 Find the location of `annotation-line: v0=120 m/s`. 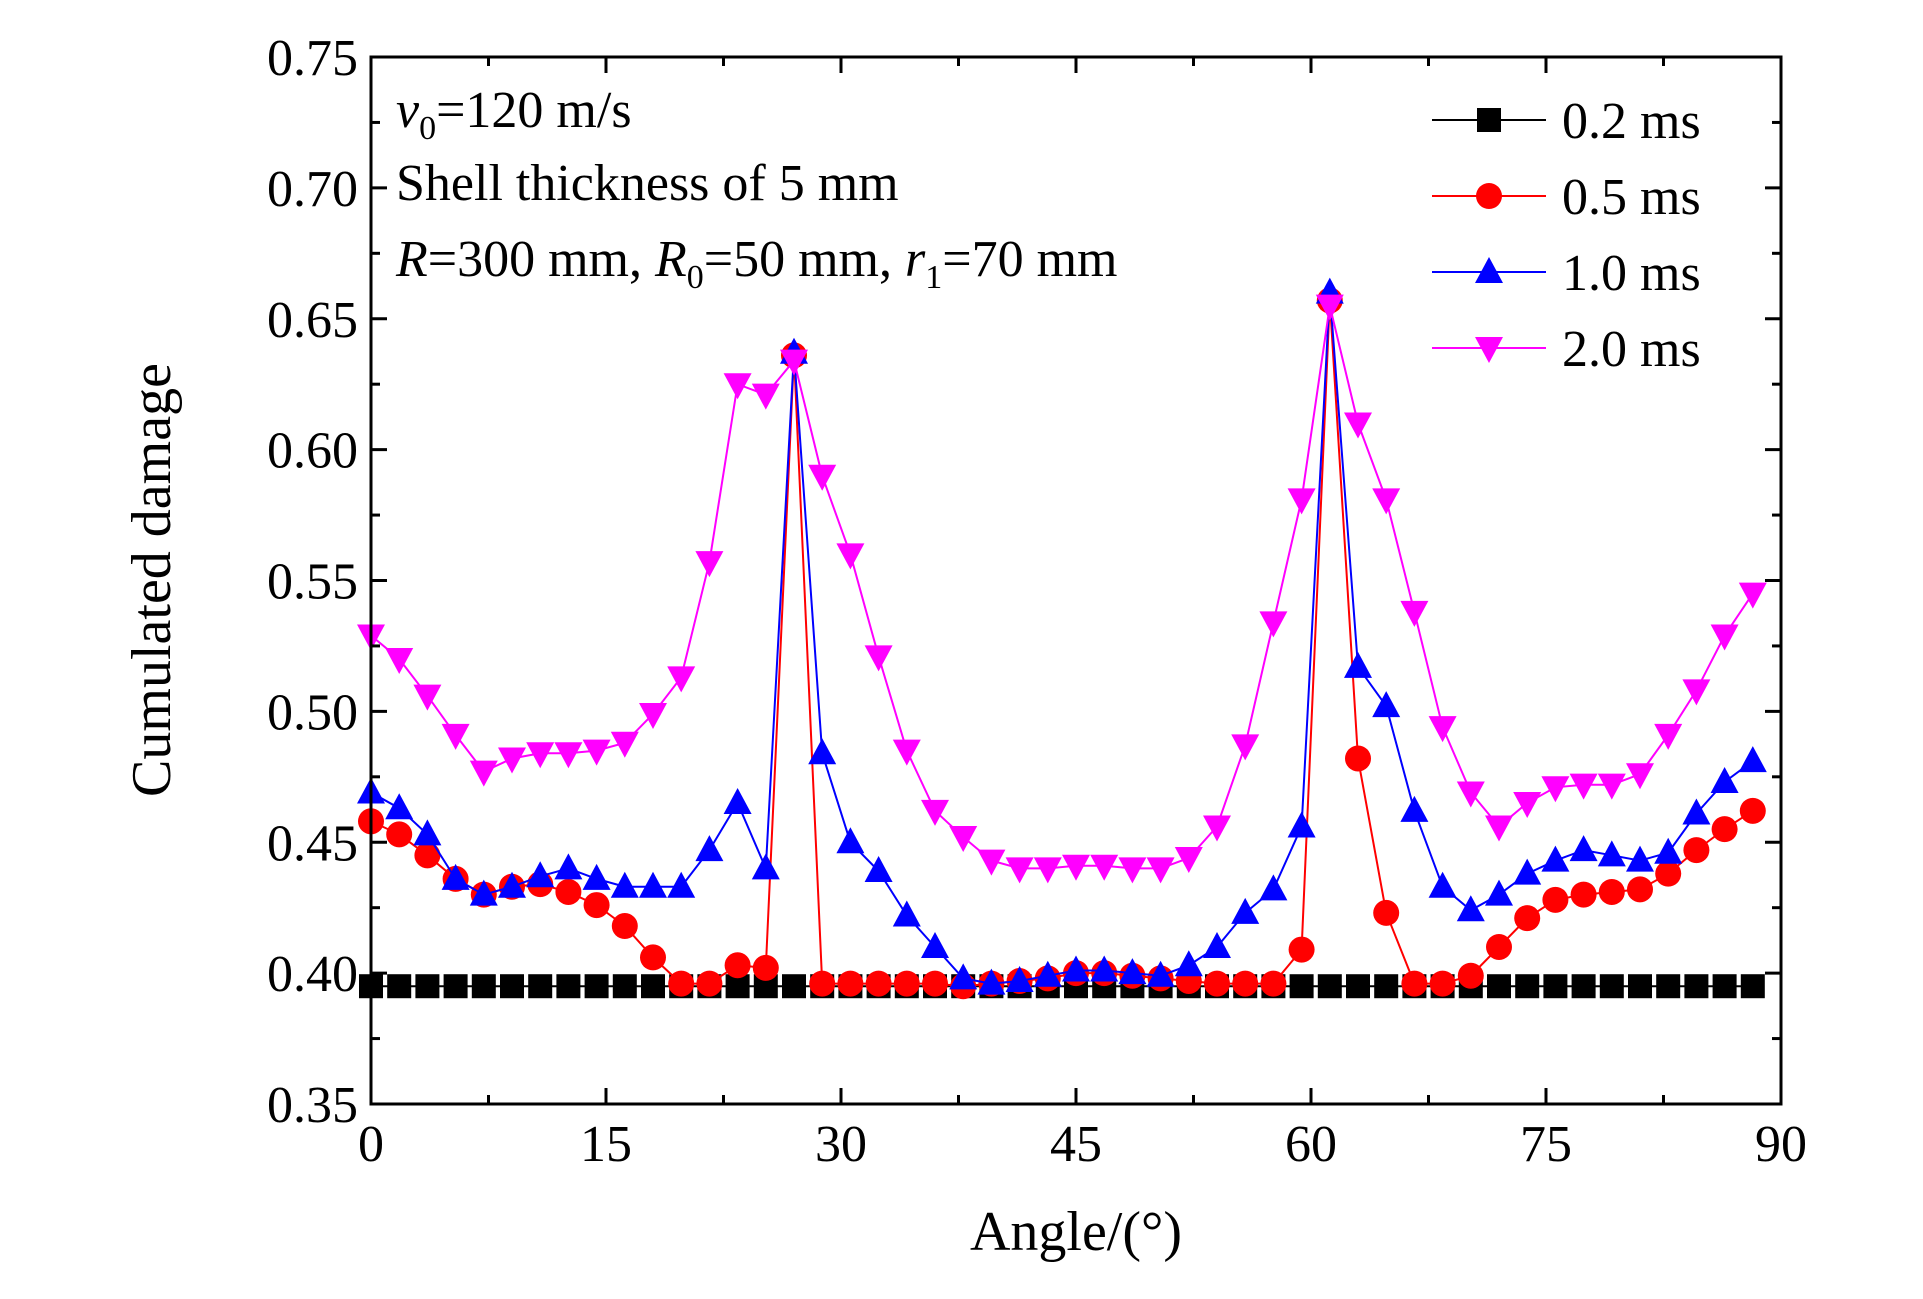

annotation-line: v0=120 m/s is located at coordinates (514, 114).